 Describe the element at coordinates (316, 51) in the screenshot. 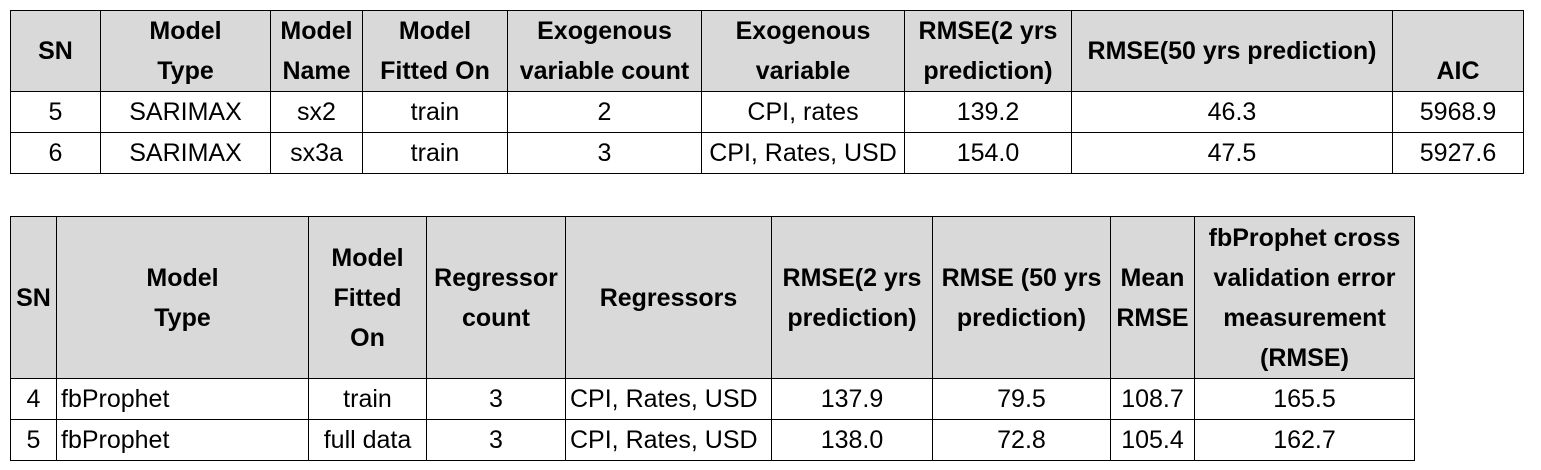

I see `header-model-name: Model Name` at that location.